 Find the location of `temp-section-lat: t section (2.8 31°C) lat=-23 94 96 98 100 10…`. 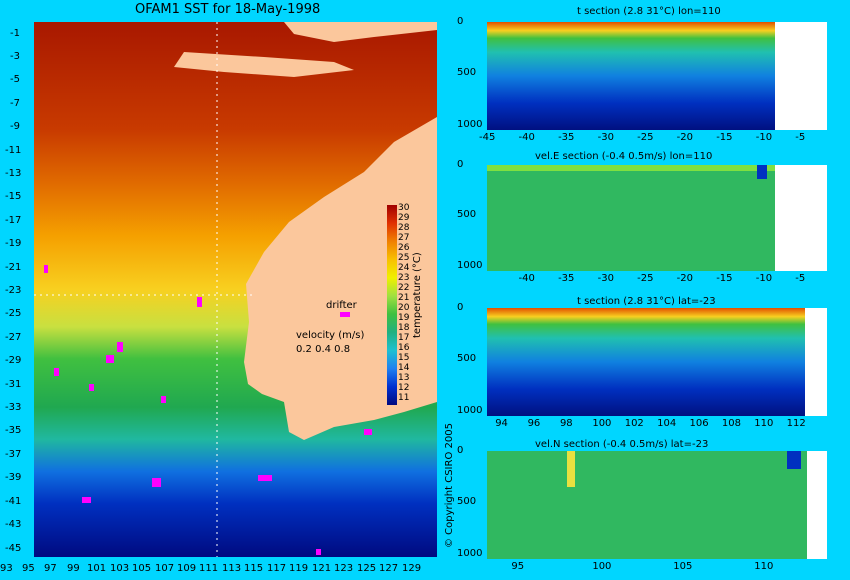

temp-section-lat: t section (2.8 31°C) lat=-23 94 96 98 100 10… is located at coordinates (645, 362).